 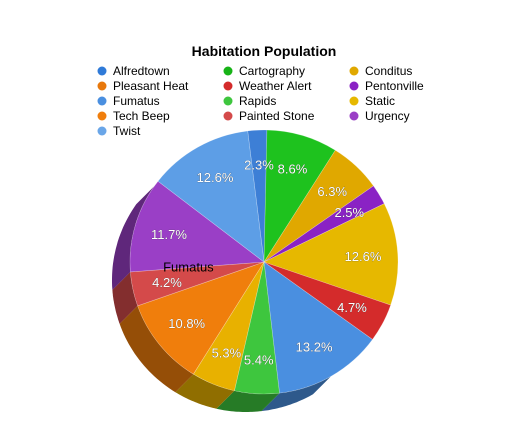 I want to click on slice-label-twist: 5.4%, so click(x=259, y=360).